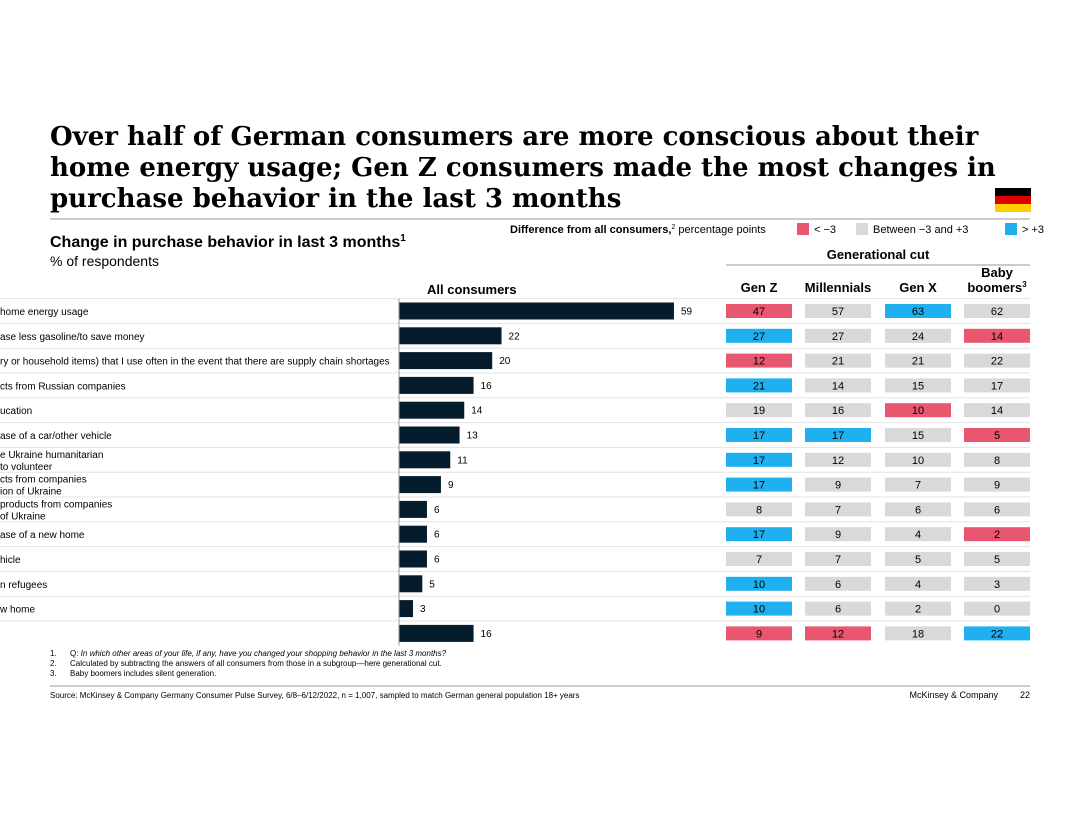 The width and height of the screenshot is (1080, 835). What do you see at coordinates (472, 289) in the screenshot?
I see `value-header: All consumers` at bounding box center [472, 289].